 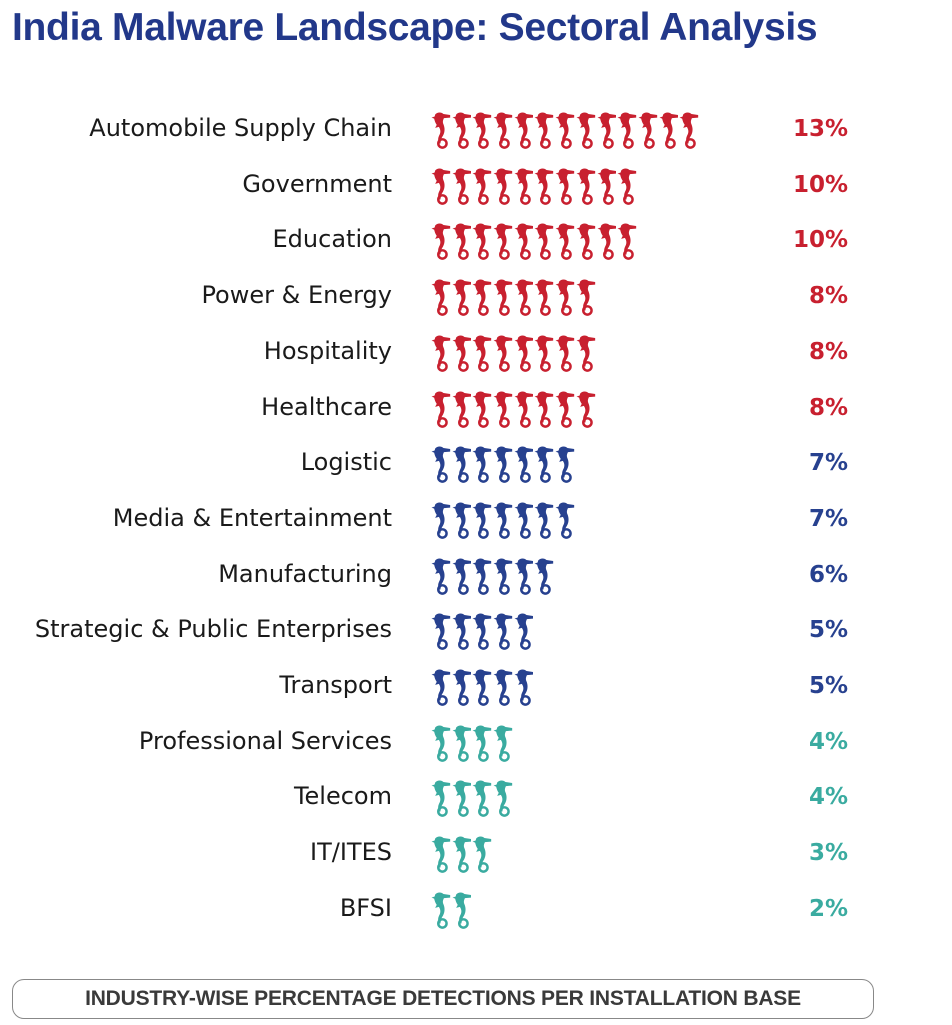 I want to click on category-label: Logistic, so click(x=346, y=462).